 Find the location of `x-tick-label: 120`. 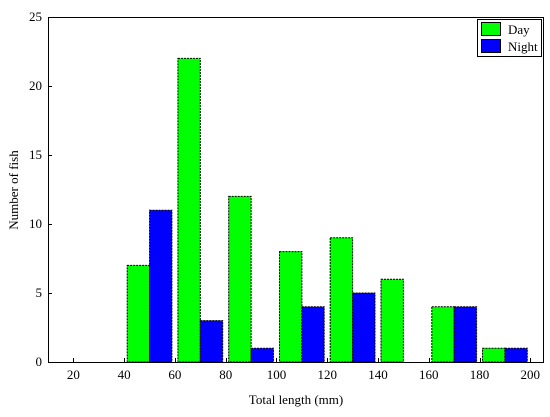

x-tick-label: 120 is located at coordinates (327, 374).